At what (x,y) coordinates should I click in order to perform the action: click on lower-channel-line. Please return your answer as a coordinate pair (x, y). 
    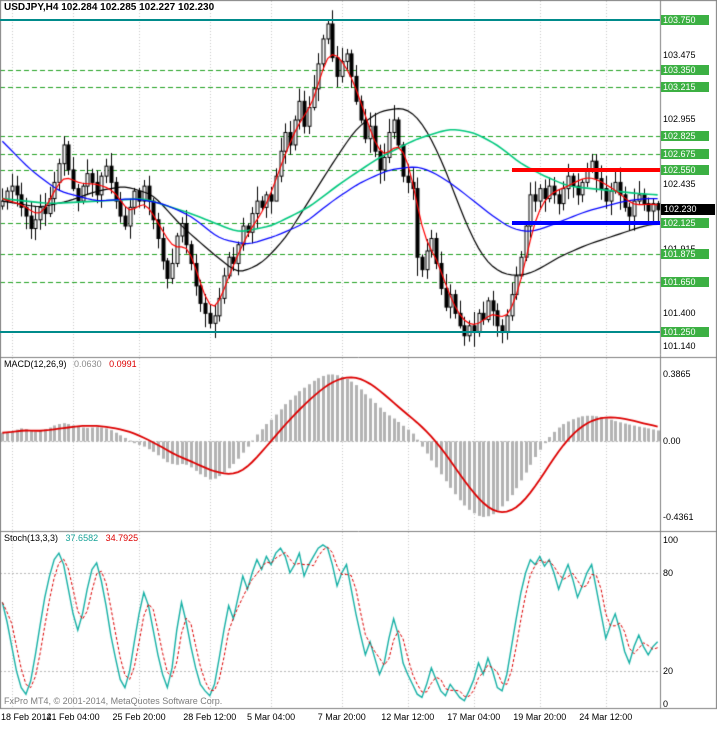
    Looking at the image, I should click on (330, 332).